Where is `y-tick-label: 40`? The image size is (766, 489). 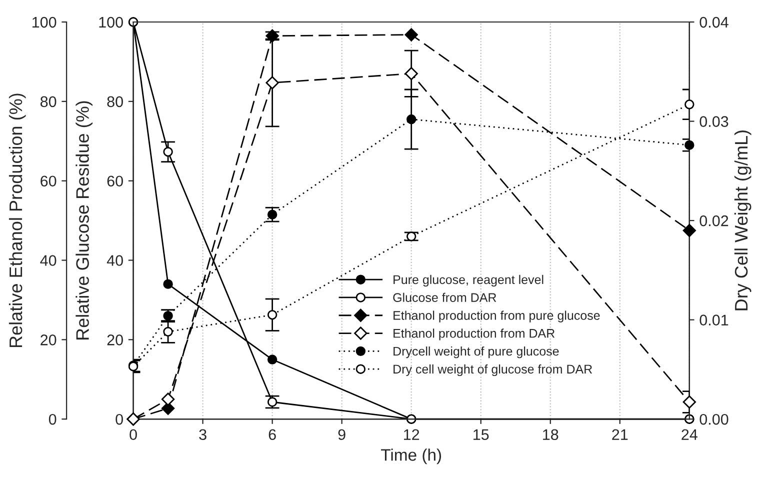
y-tick-label: 40 is located at coordinates (114, 260).